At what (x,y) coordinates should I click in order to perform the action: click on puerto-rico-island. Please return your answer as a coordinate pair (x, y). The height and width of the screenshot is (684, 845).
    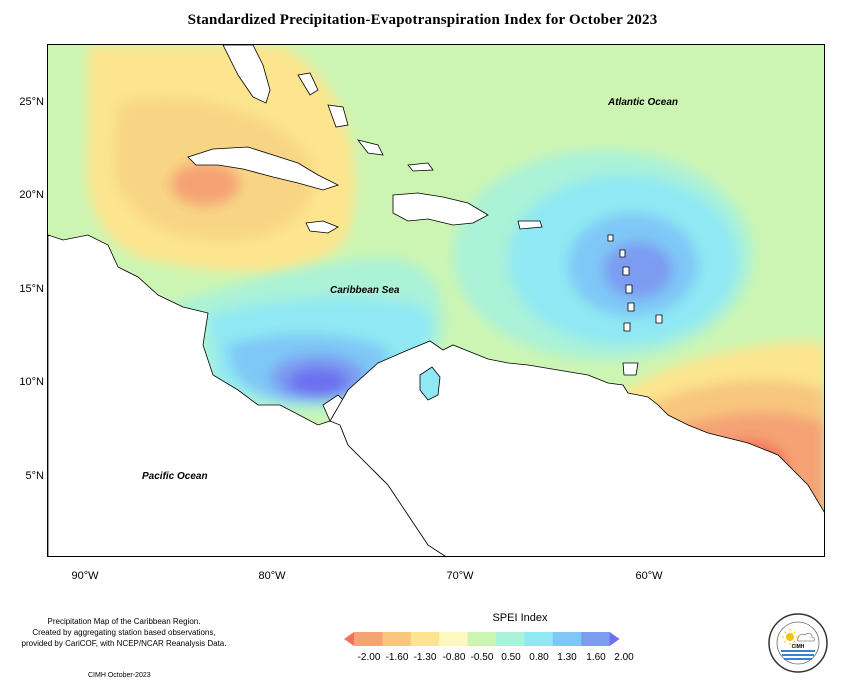
    Looking at the image, I should click on (530, 225).